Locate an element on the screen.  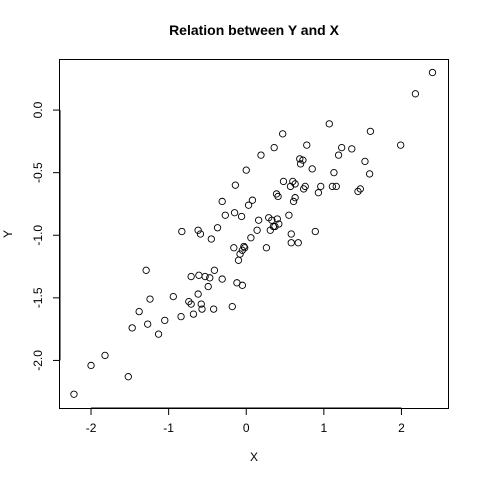
y-axis: -2.0 -1.5 -1.0 -0.5 0.0 is located at coordinates (46, 236).